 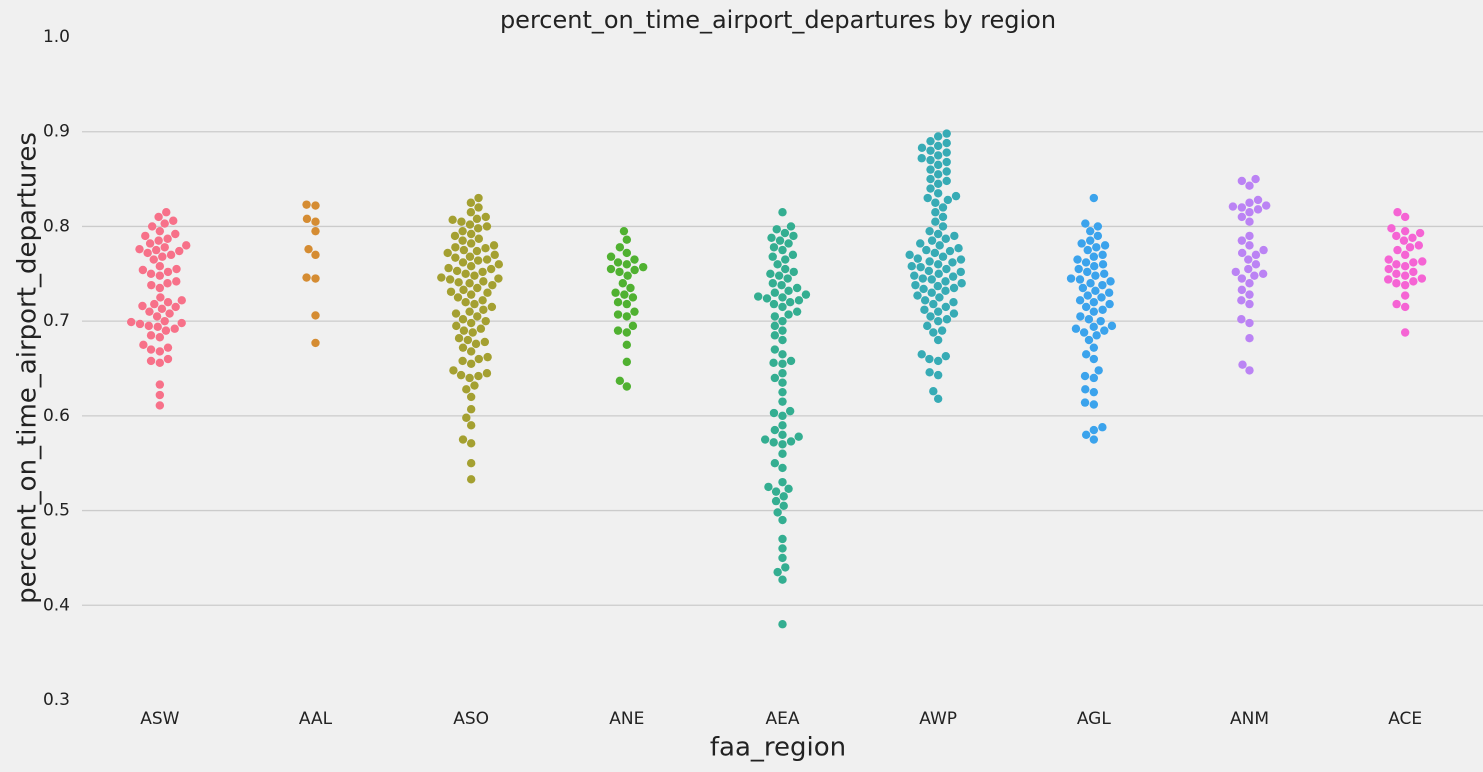 I want to click on x-tick-label: ACE, so click(x=1405, y=719).